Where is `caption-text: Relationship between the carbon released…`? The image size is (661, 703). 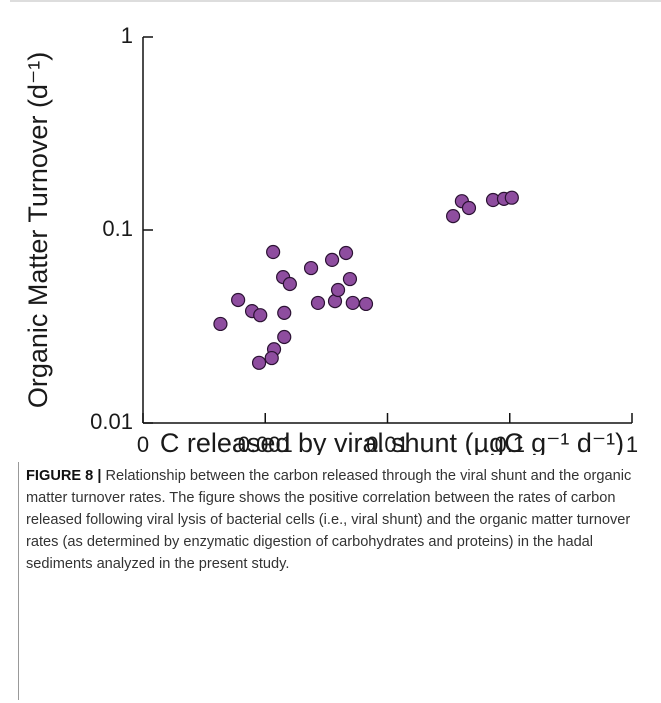 caption-text: Relationship between the carbon released… is located at coordinates (329, 520).